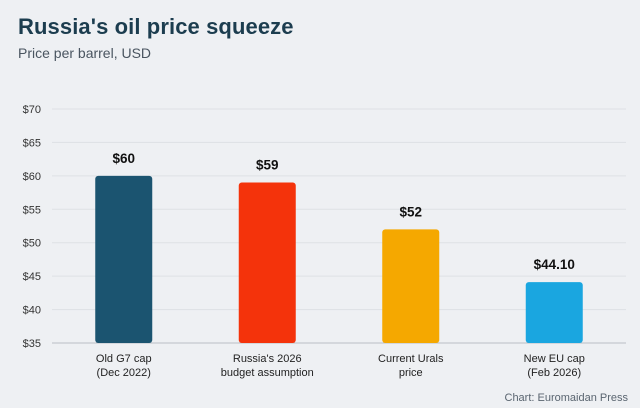  What do you see at coordinates (566, 398) in the screenshot?
I see `chart-source: Chart: Euromaidan Press` at bounding box center [566, 398].